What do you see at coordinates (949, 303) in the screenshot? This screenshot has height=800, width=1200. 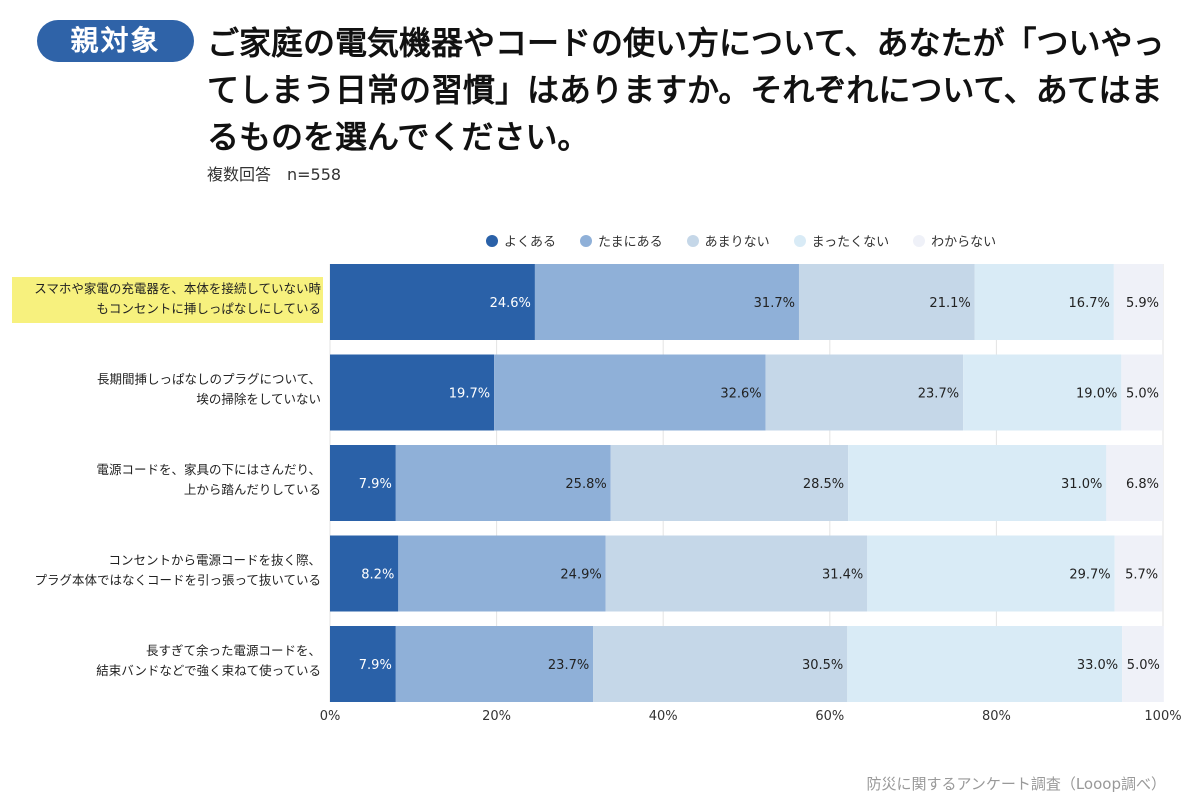 I see `data-label: 21.1%` at bounding box center [949, 303].